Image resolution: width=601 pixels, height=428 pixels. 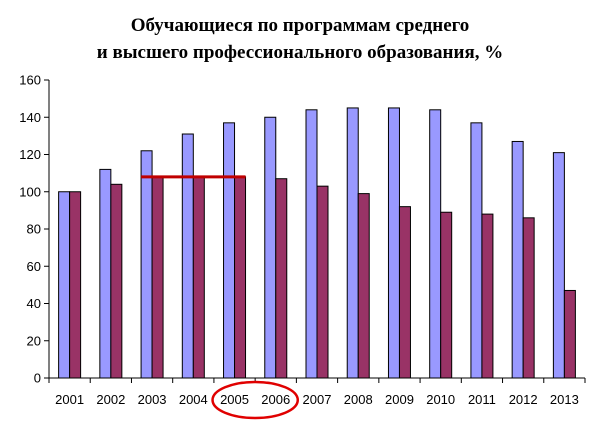 What do you see at coordinates (569, 334) in the screenshot?
I see `bar-series-2-2013` at bounding box center [569, 334].